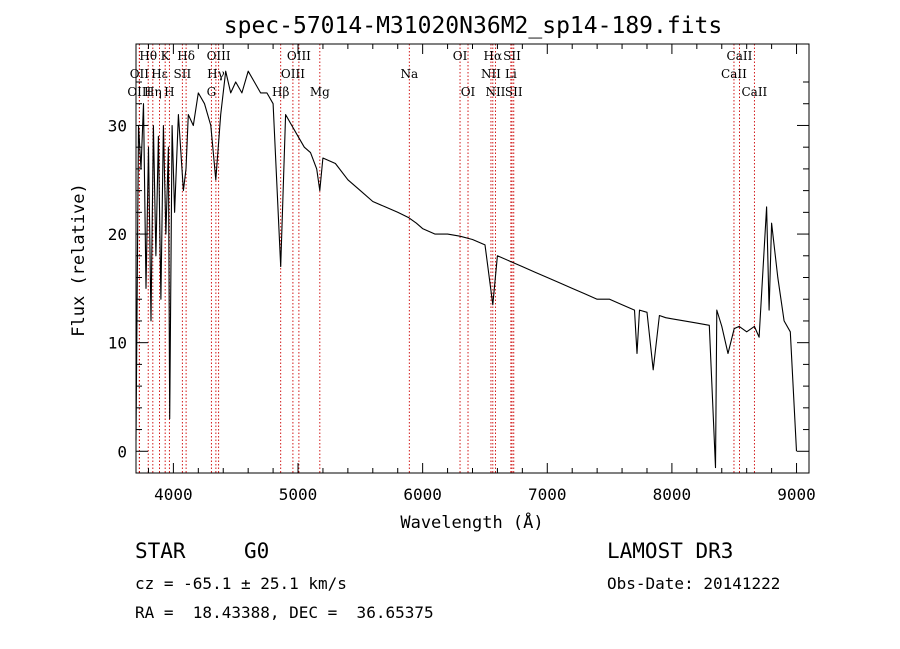 This screenshot has width=900, height=649. Describe the element at coordinates (694, 583) in the screenshot. I see `obs-date: Obs-Date: 20141222` at that location.